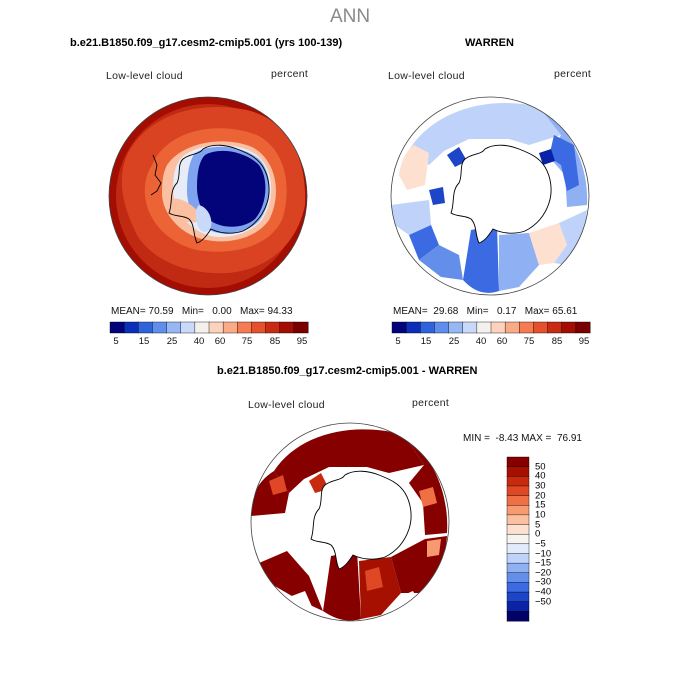 The height and width of the screenshot is (700, 700). What do you see at coordinates (540, 515) in the screenshot?
I see `panel3-tick: 10` at bounding box center [540, 515].